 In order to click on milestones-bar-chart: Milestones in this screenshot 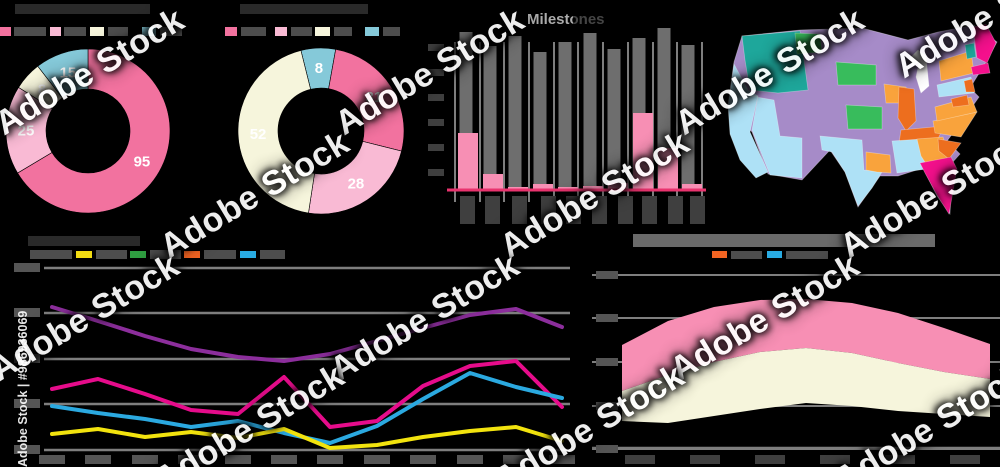, I will do `click(567, 117)`.